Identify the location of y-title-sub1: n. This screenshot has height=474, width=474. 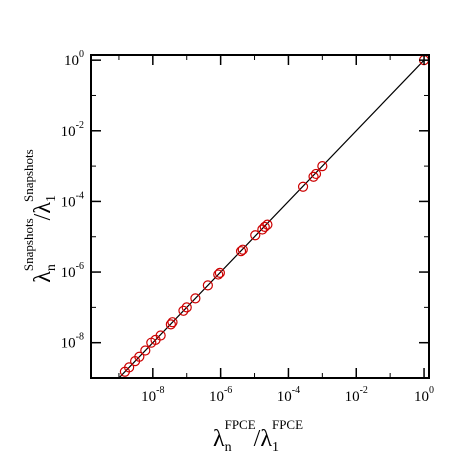
(51, 267).